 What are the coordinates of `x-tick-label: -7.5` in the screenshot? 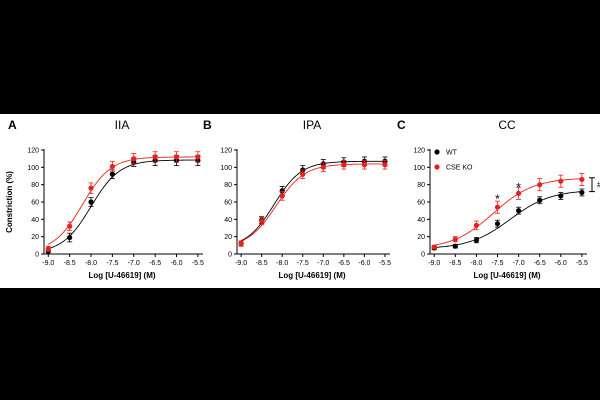 It's located at (112, 263).